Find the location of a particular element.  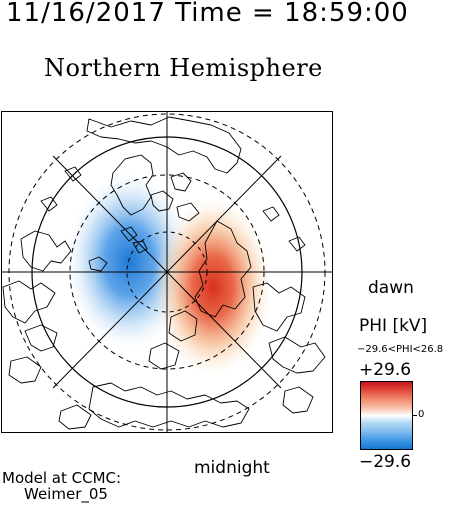

plot-title: Northern Hemisphere is located at coordinates (183, 68).